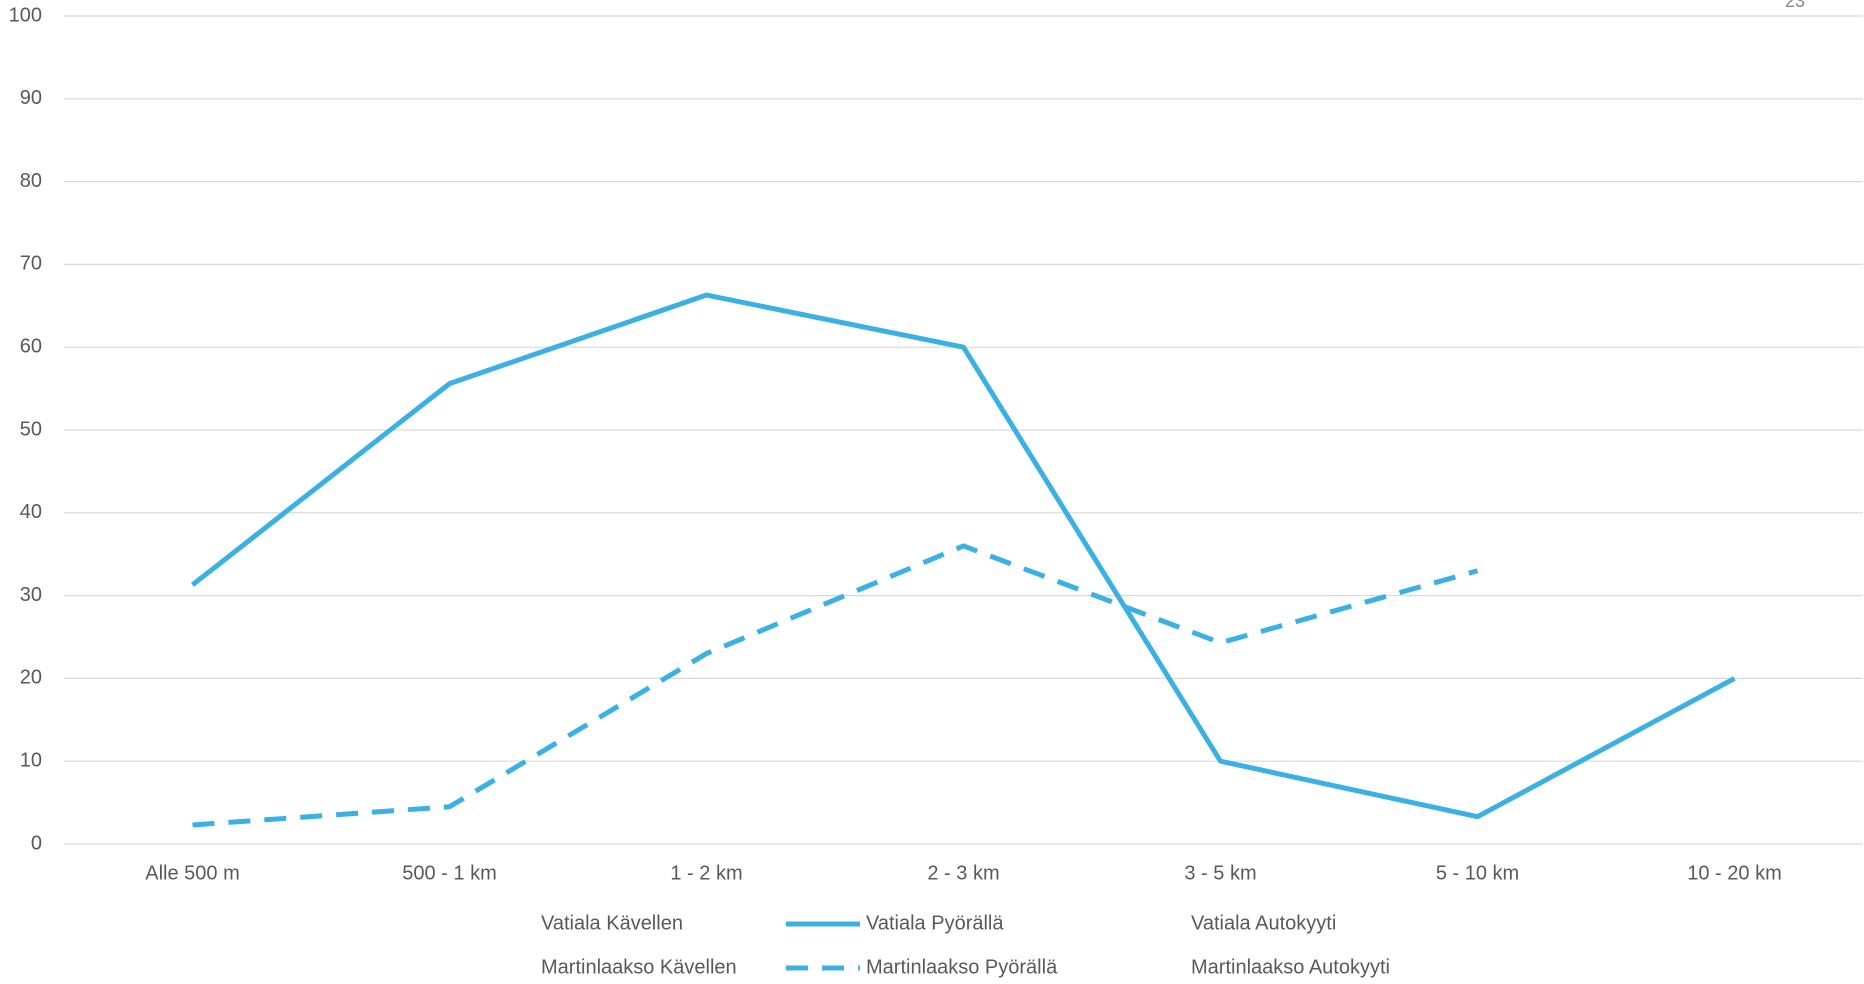 The width and height of the screenshot is (1864, 984). I want to click on y-tick-label: 80, so click(31, 181).